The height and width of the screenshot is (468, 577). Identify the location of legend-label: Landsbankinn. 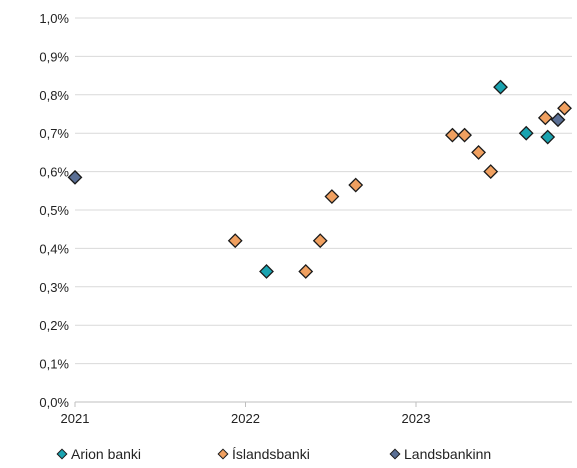
(447, 454).